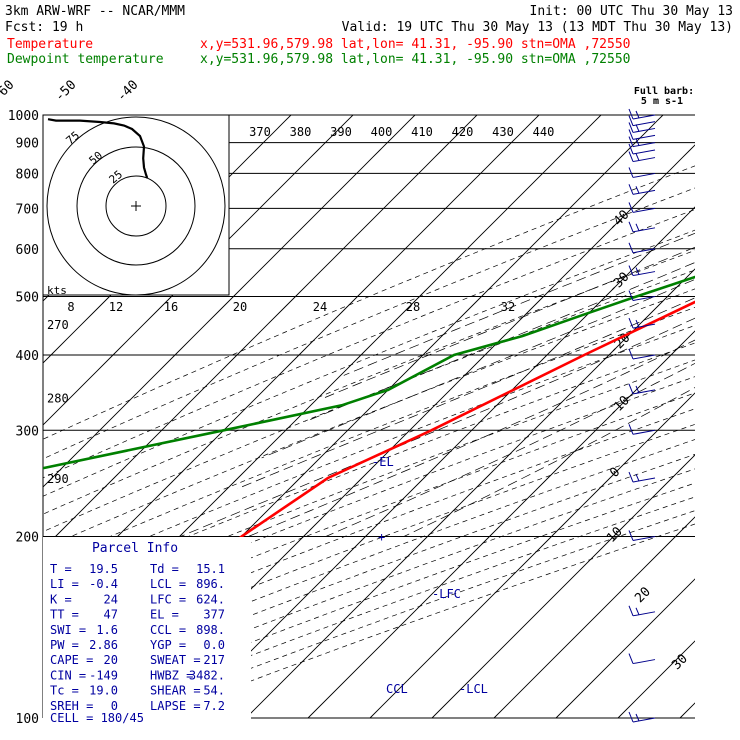 This screenshot has height=740, width=740. I want to click on parcel-info-cell: 217, so click(214, 660).